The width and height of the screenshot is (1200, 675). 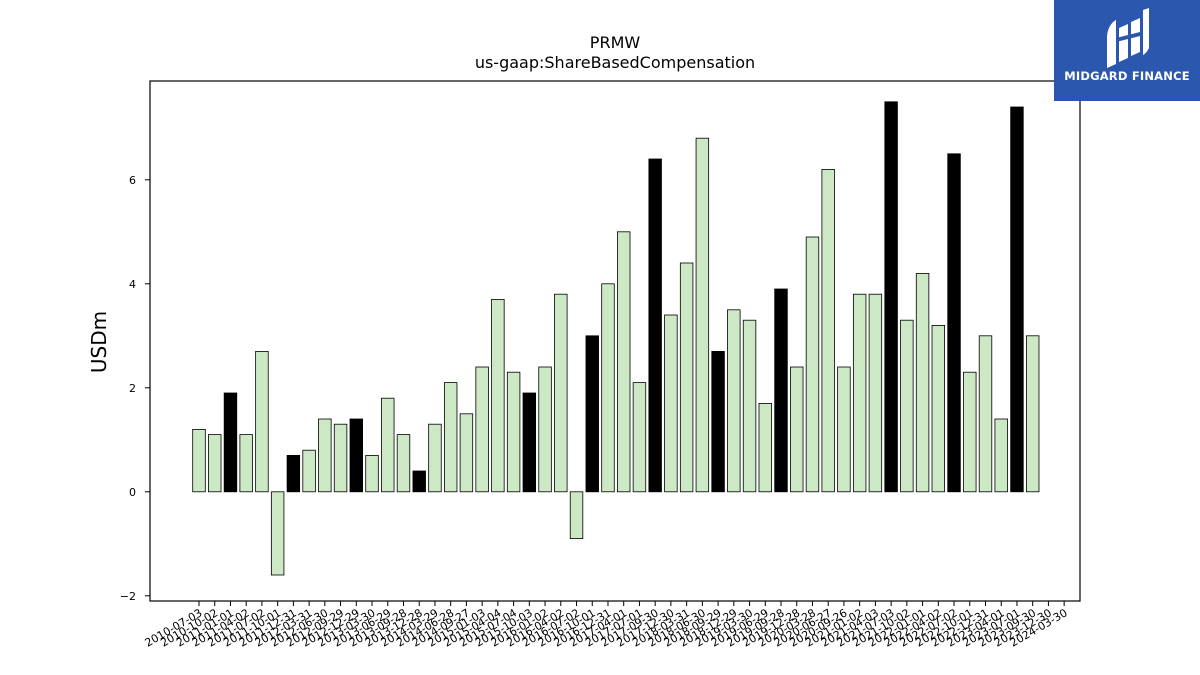 What do you see at coordinates (132, 180) in the screenshot?
I see `y-tick-label: 6` at bounding box center [132, 180].